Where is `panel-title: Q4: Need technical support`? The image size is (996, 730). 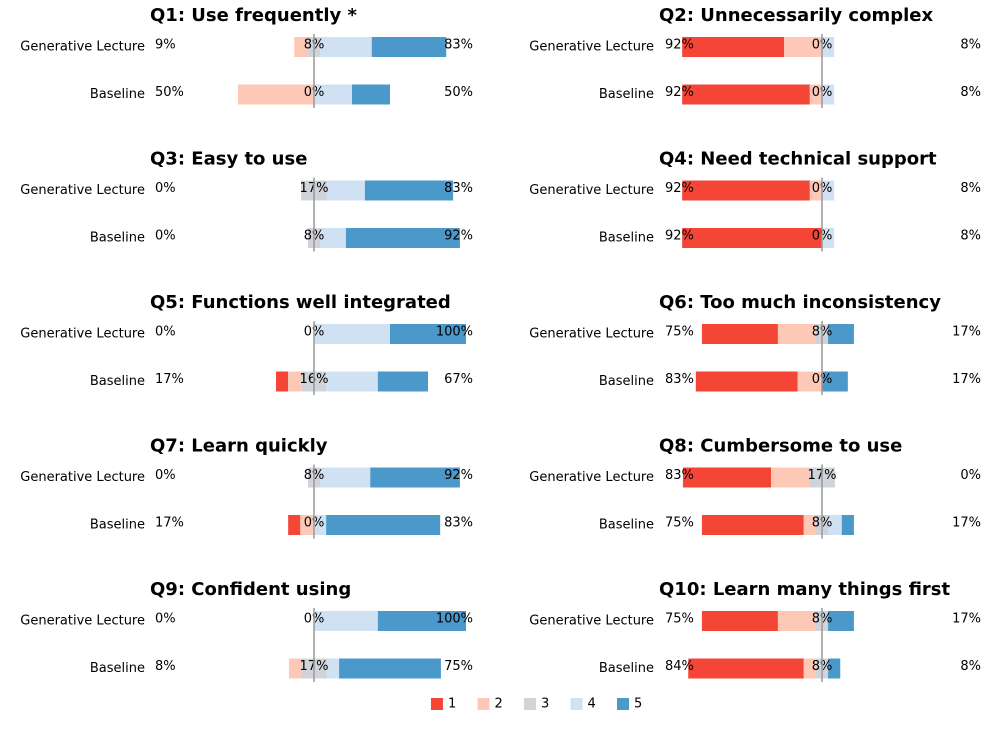
panel-title: Q4: Need technical support is located at coordinates (798, 159).